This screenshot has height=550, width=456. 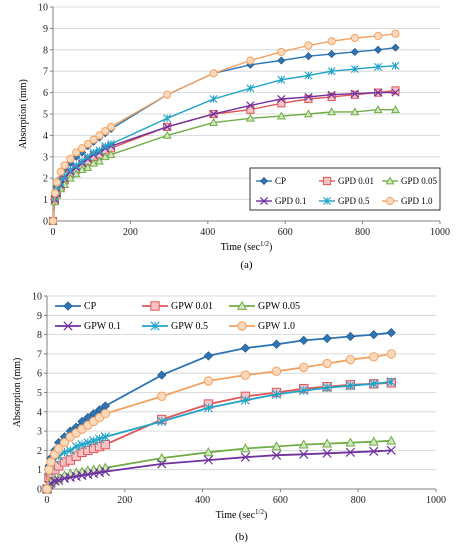 I want to click on chart-a-x-tick-label-2: 400, so click(x=207, y=232).